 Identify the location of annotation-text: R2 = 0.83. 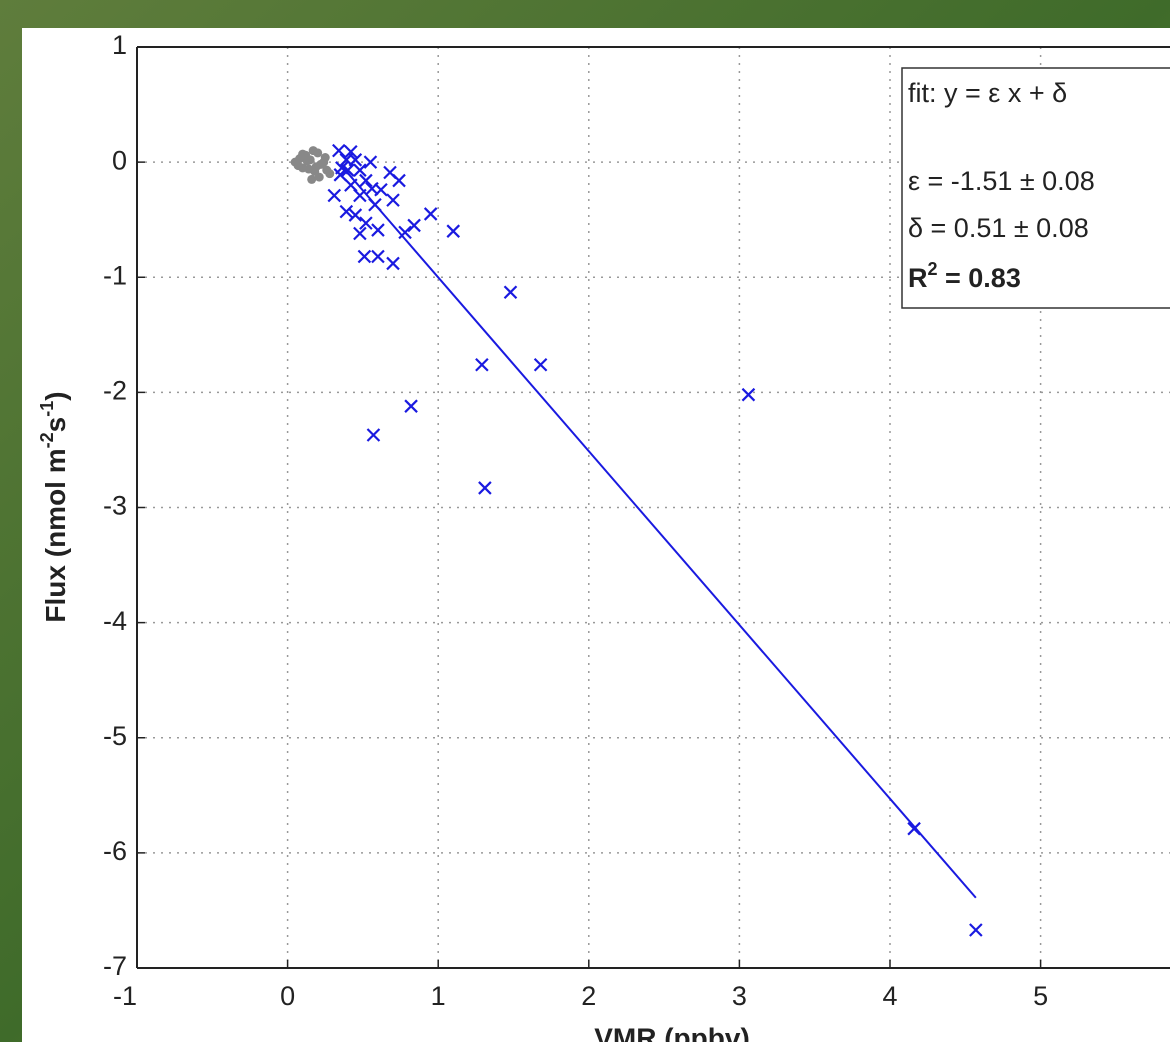
(964, 276).